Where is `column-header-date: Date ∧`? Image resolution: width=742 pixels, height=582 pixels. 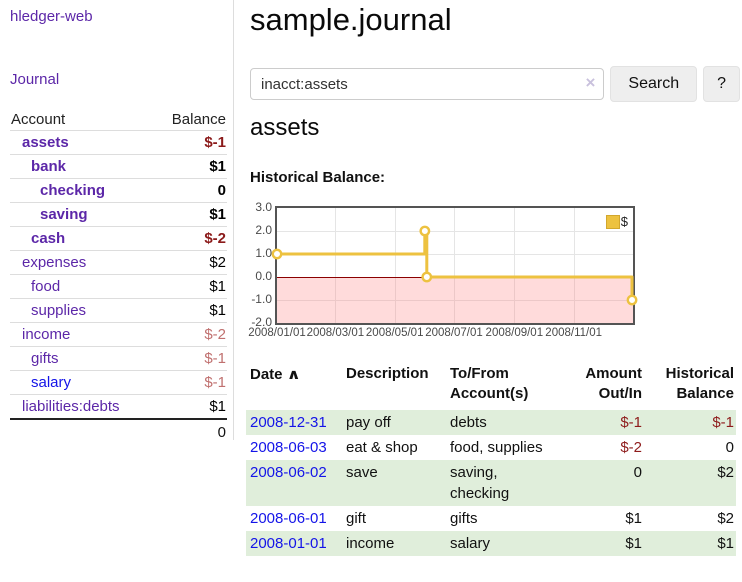 column-header-date: Date ∧ is located at coordinates (294, 386).